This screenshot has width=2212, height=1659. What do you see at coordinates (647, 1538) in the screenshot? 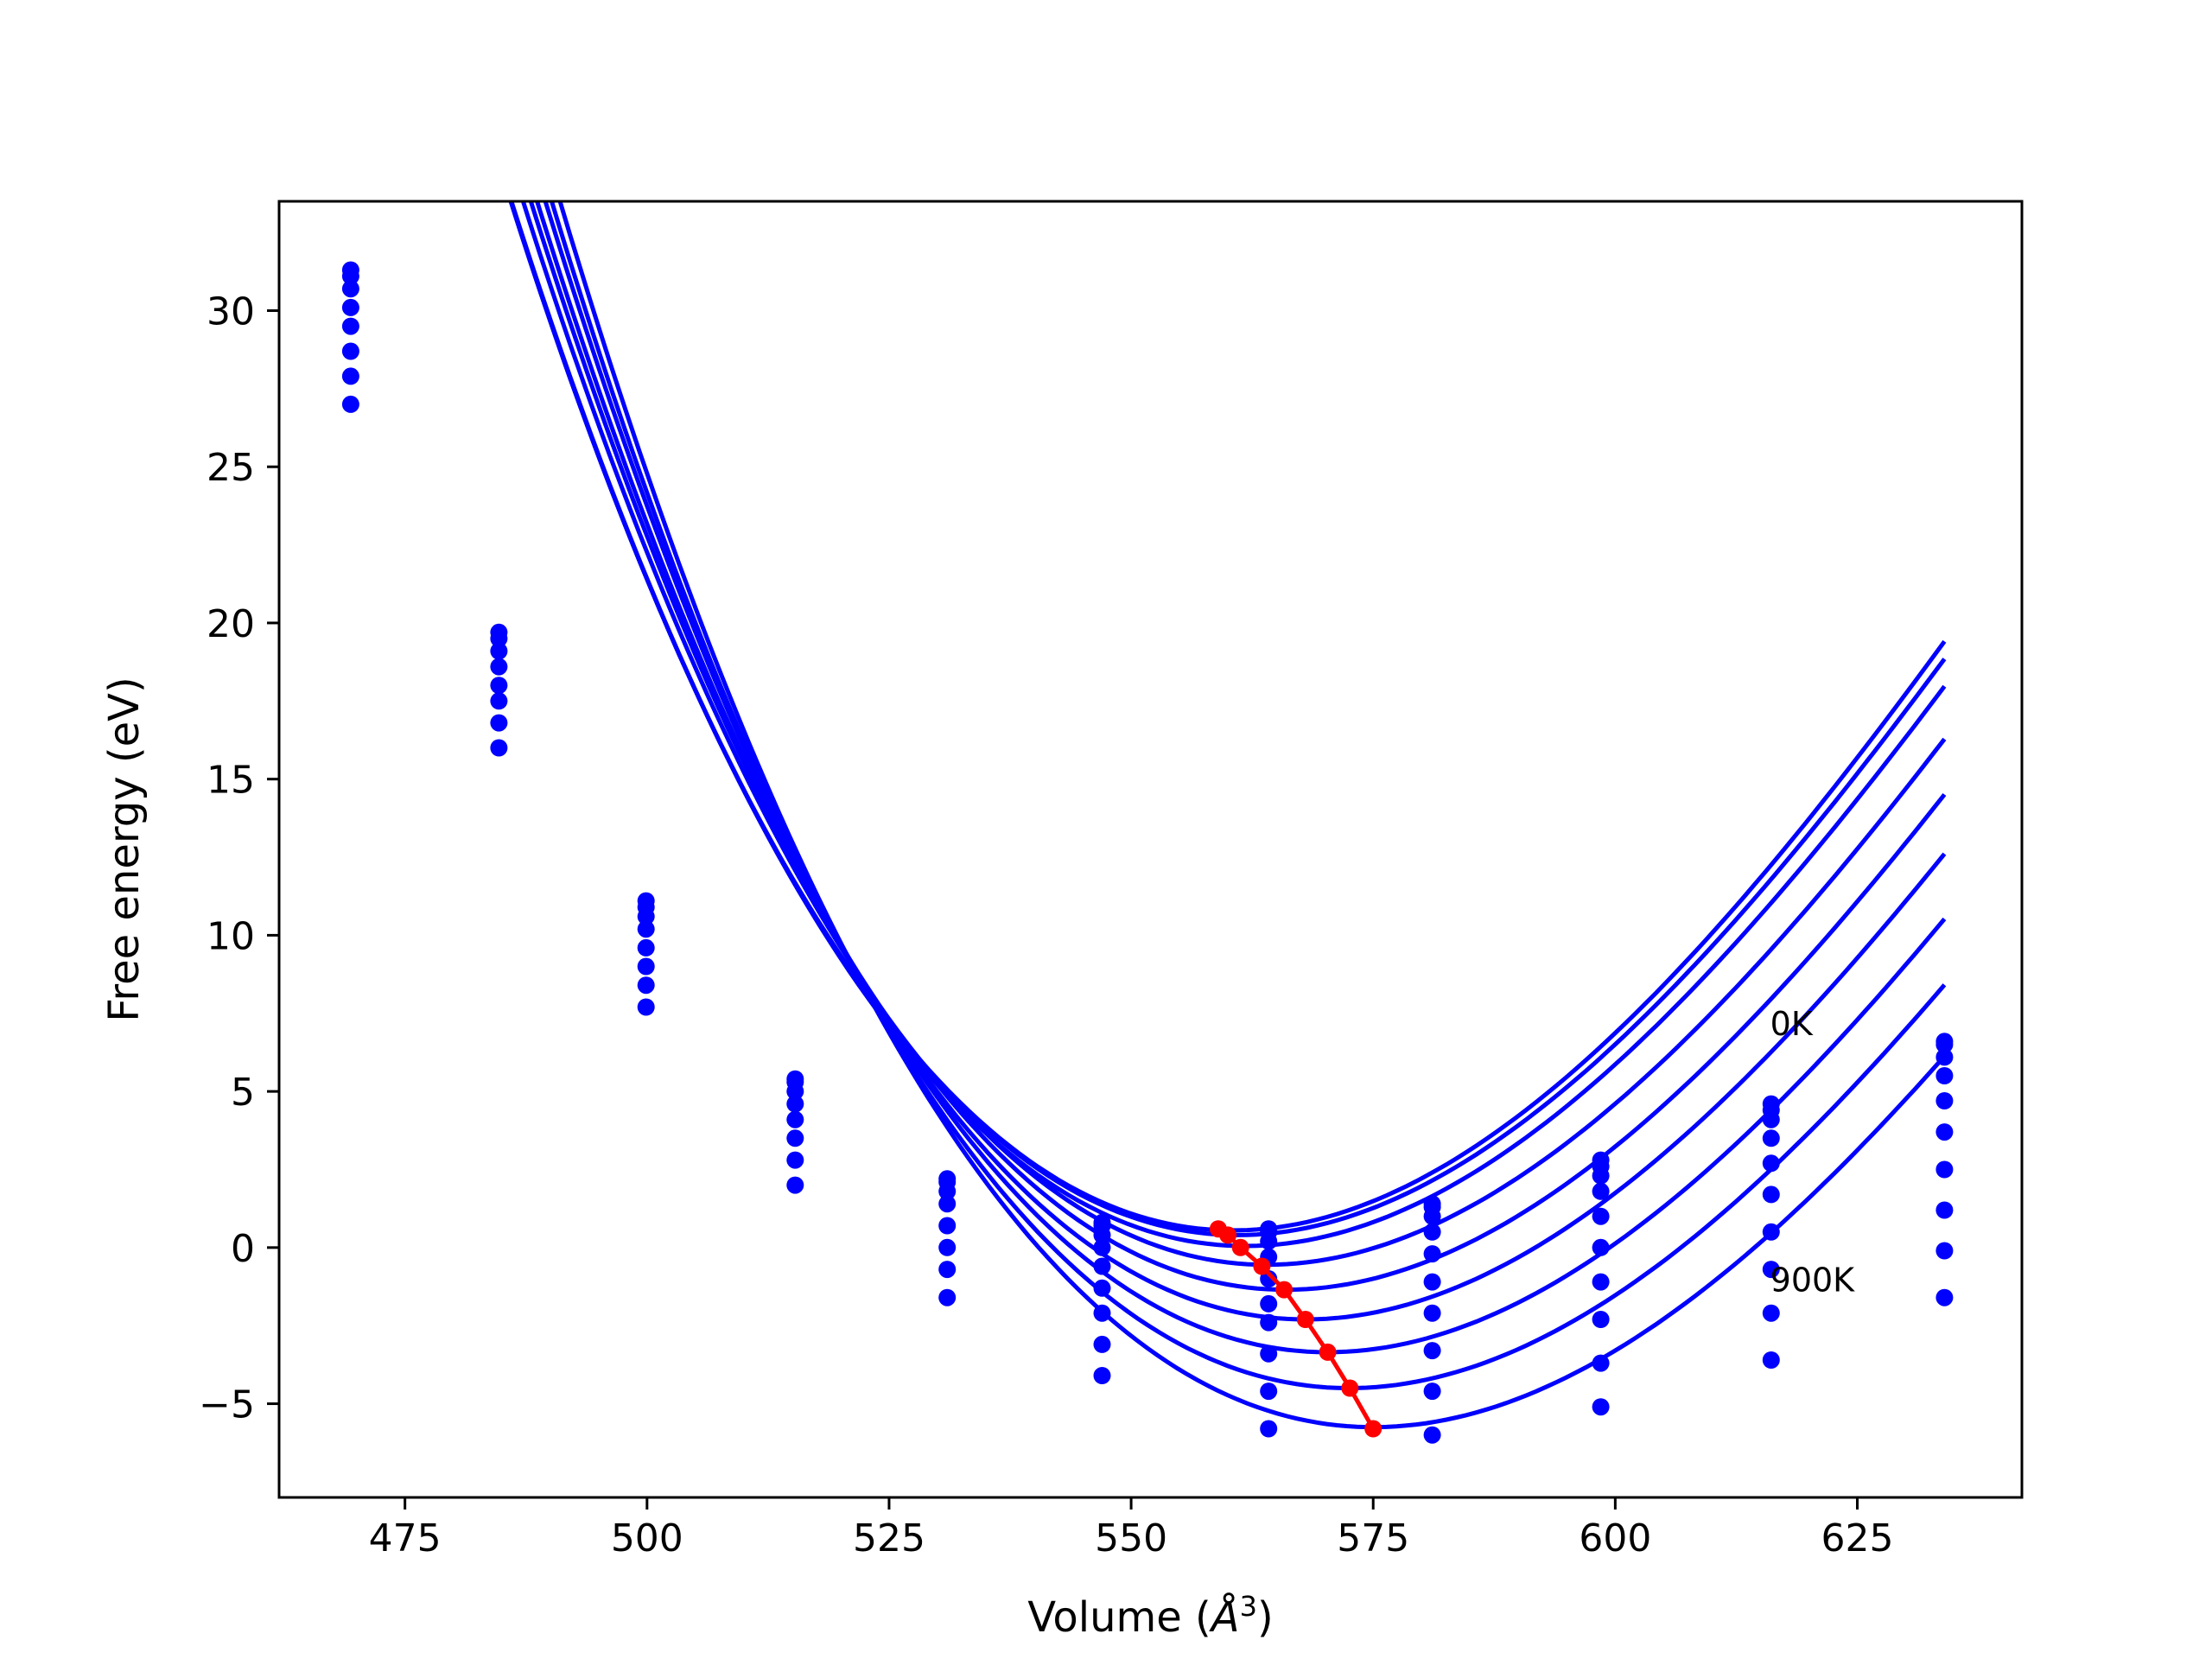
I see `x-tick-label-500: 500` at bounding box center [647, 1538].